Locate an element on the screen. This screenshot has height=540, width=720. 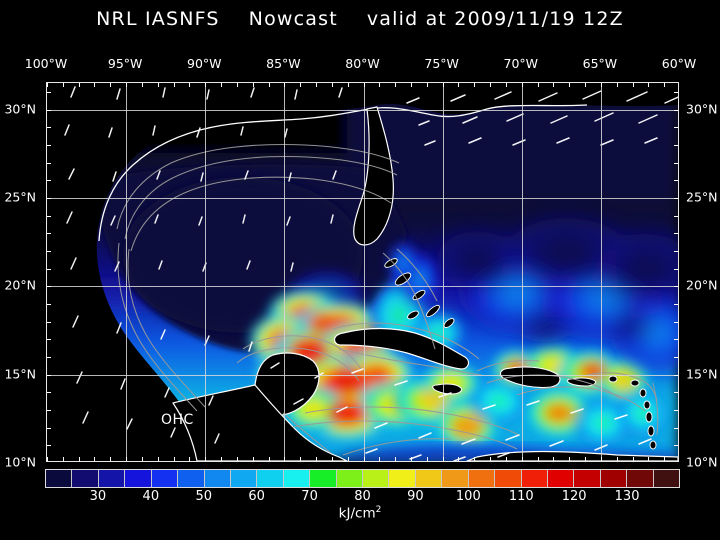
latitude-label-right-15N: 15°N is located at coordinates (702, 374).